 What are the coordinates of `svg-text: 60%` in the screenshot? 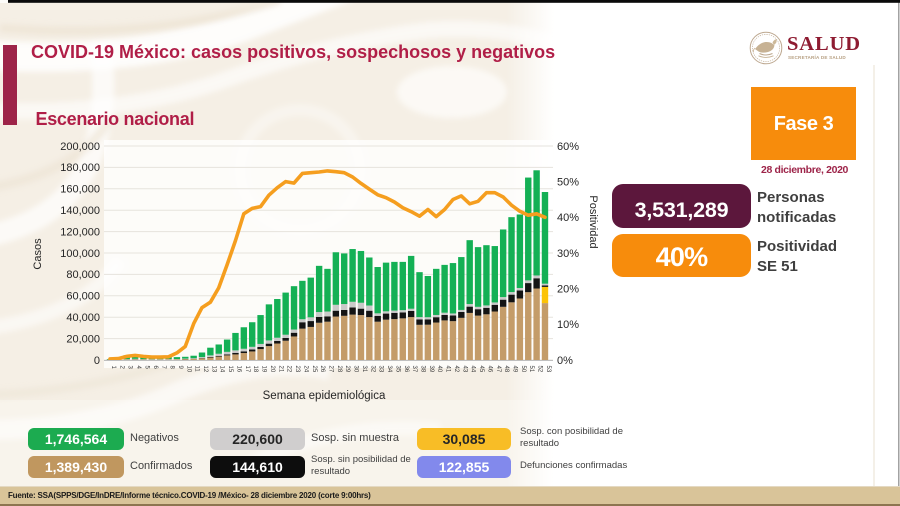 It's located at (568, 147).